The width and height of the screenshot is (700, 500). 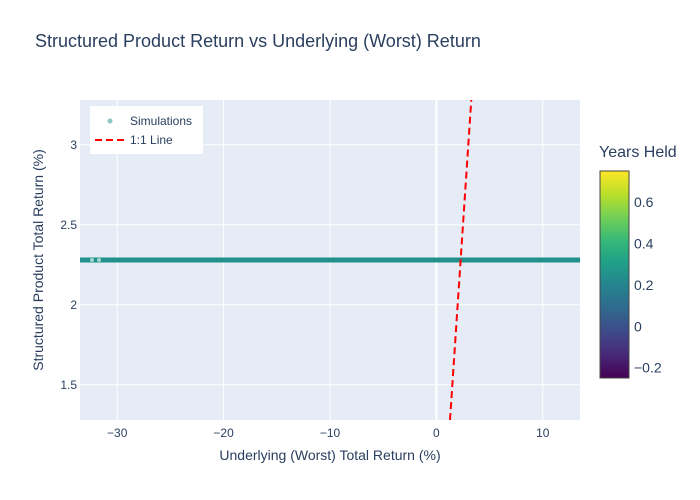 What do you see at coordinates (543, 433) in the screenshot?
I see `x-tick-label: 10` at bounding box center [543, 433].